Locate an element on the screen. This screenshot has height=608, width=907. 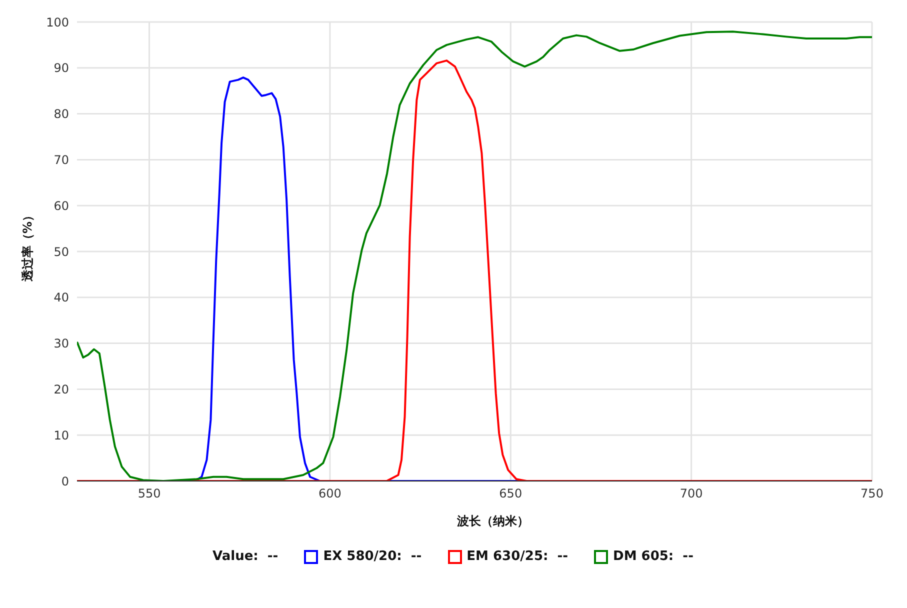
y-tick-label: 70 is located at coordinates (61, 159).